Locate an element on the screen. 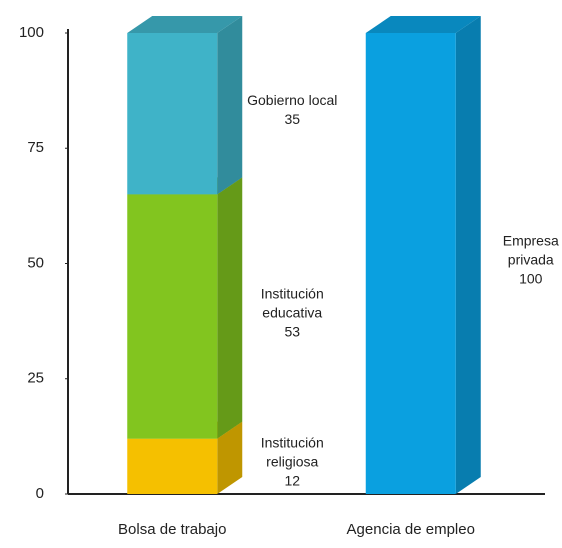 The height and width of the screenshot is (548, 562). x-tick-label: Agencia de empleo is located at coordinates (411, 529).